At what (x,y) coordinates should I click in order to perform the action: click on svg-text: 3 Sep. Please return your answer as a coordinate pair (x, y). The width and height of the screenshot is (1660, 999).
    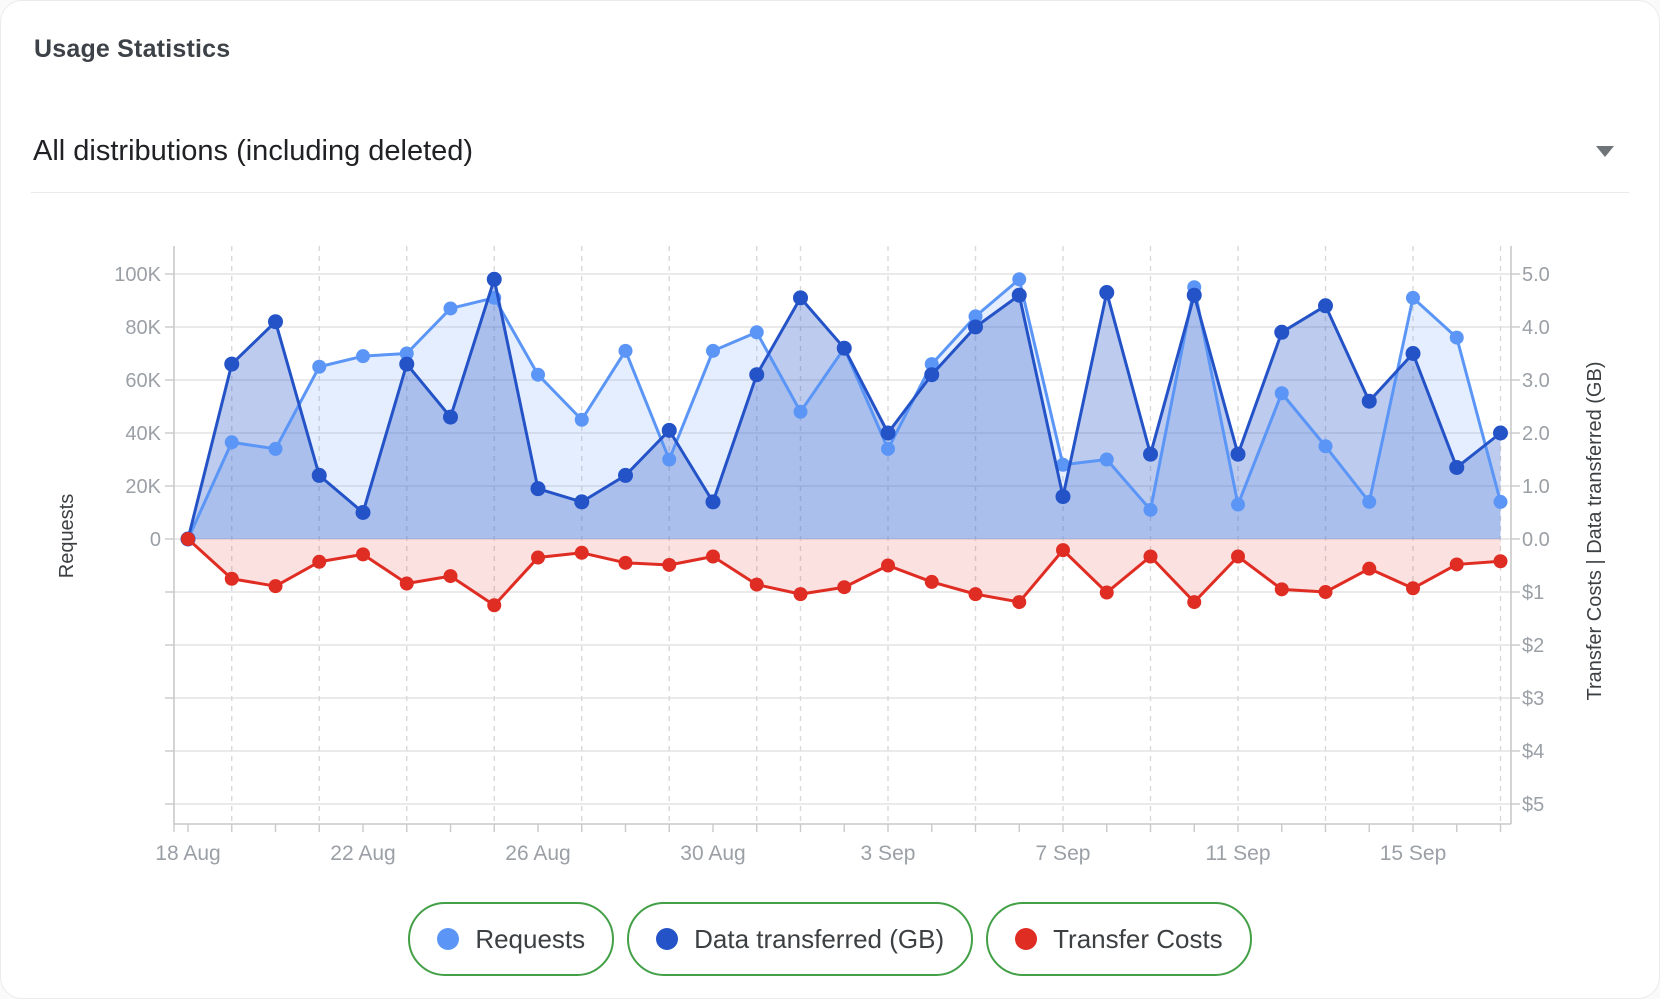
    Looking at the image, I should click on (888, 853).